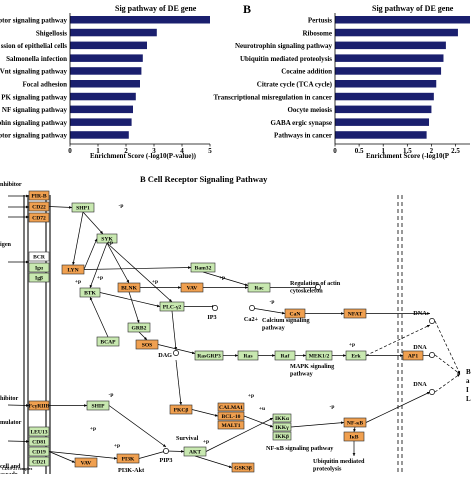  I want to click on modification-label: -p, so click(111, 395).